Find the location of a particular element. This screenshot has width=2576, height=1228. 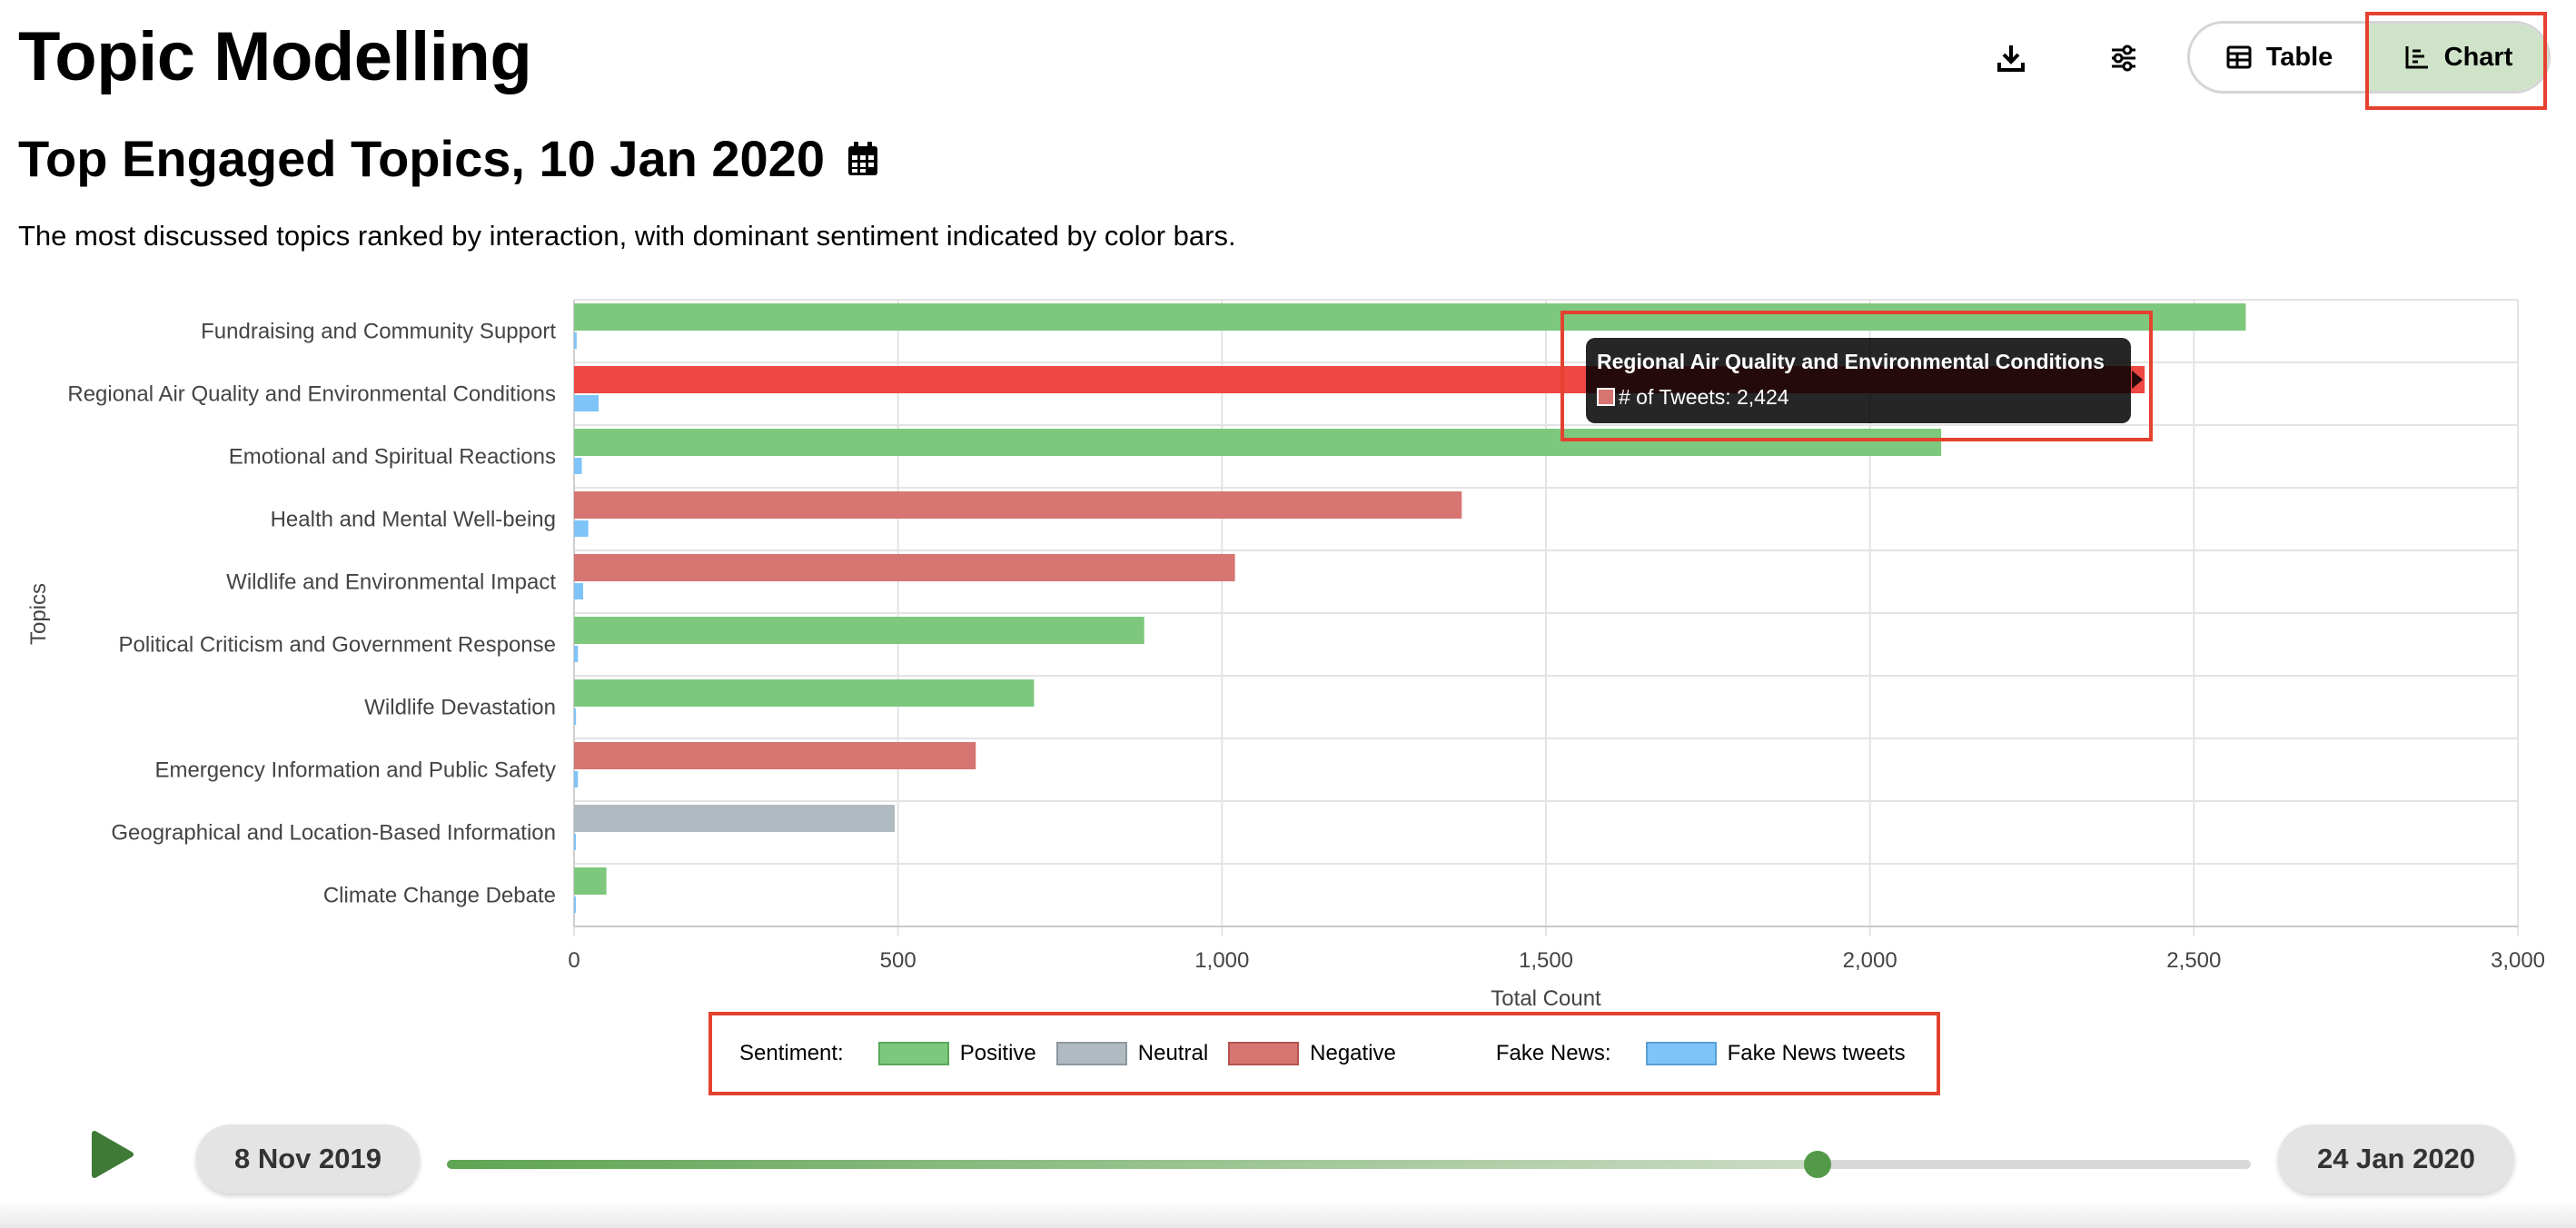

bar-fake-news-fundraising-and-community-support is located at coordinates (575, 340).